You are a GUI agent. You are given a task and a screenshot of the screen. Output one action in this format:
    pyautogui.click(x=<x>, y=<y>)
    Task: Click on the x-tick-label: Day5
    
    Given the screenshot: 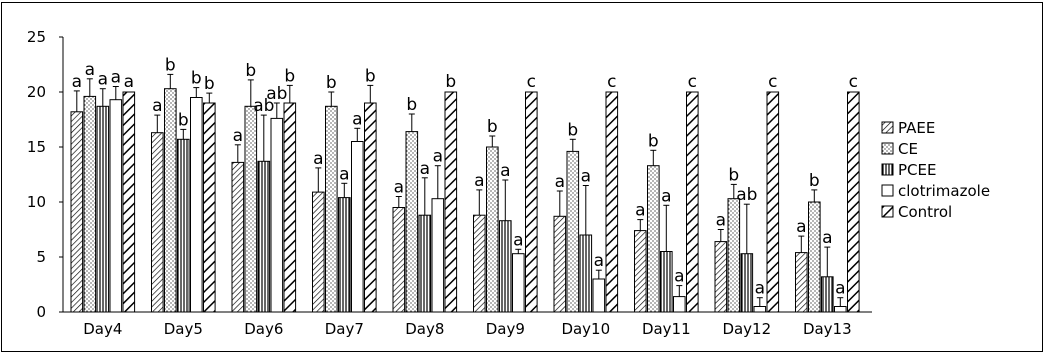 What is the action you would take?
    pyautogui.click(x=183, y=329)
    